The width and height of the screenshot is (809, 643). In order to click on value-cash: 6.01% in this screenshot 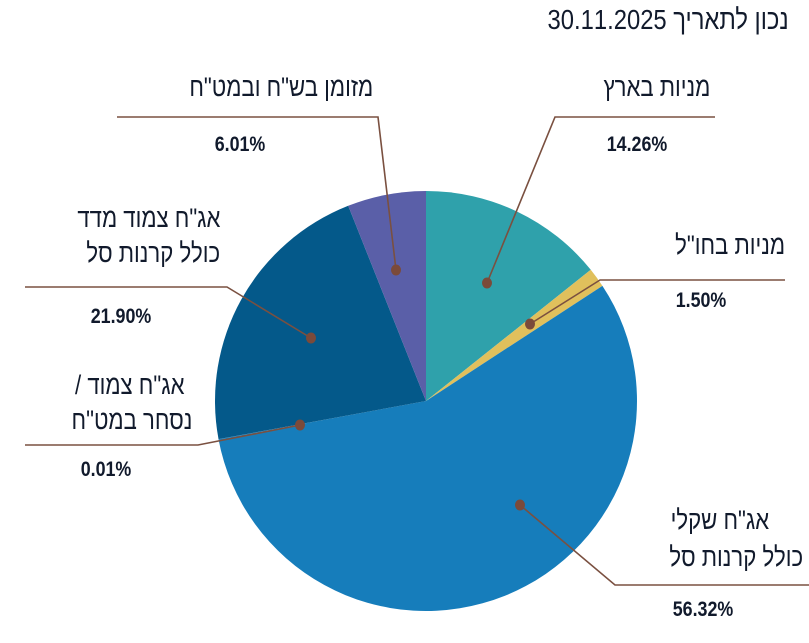, I will do `click(240, 144)`.